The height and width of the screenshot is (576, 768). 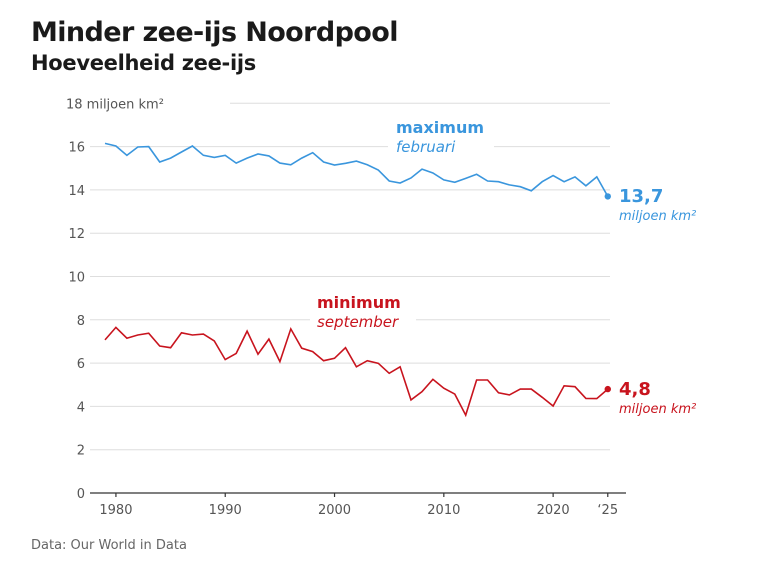 I want to click on maximum-end-unit: miljoen km², so click(x=657, y=216).